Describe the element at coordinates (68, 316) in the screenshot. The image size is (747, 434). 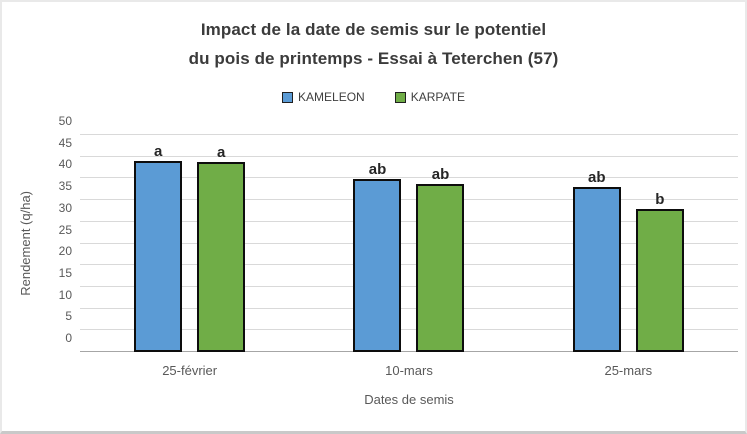
I see `y-tick-label: 5` at that location.